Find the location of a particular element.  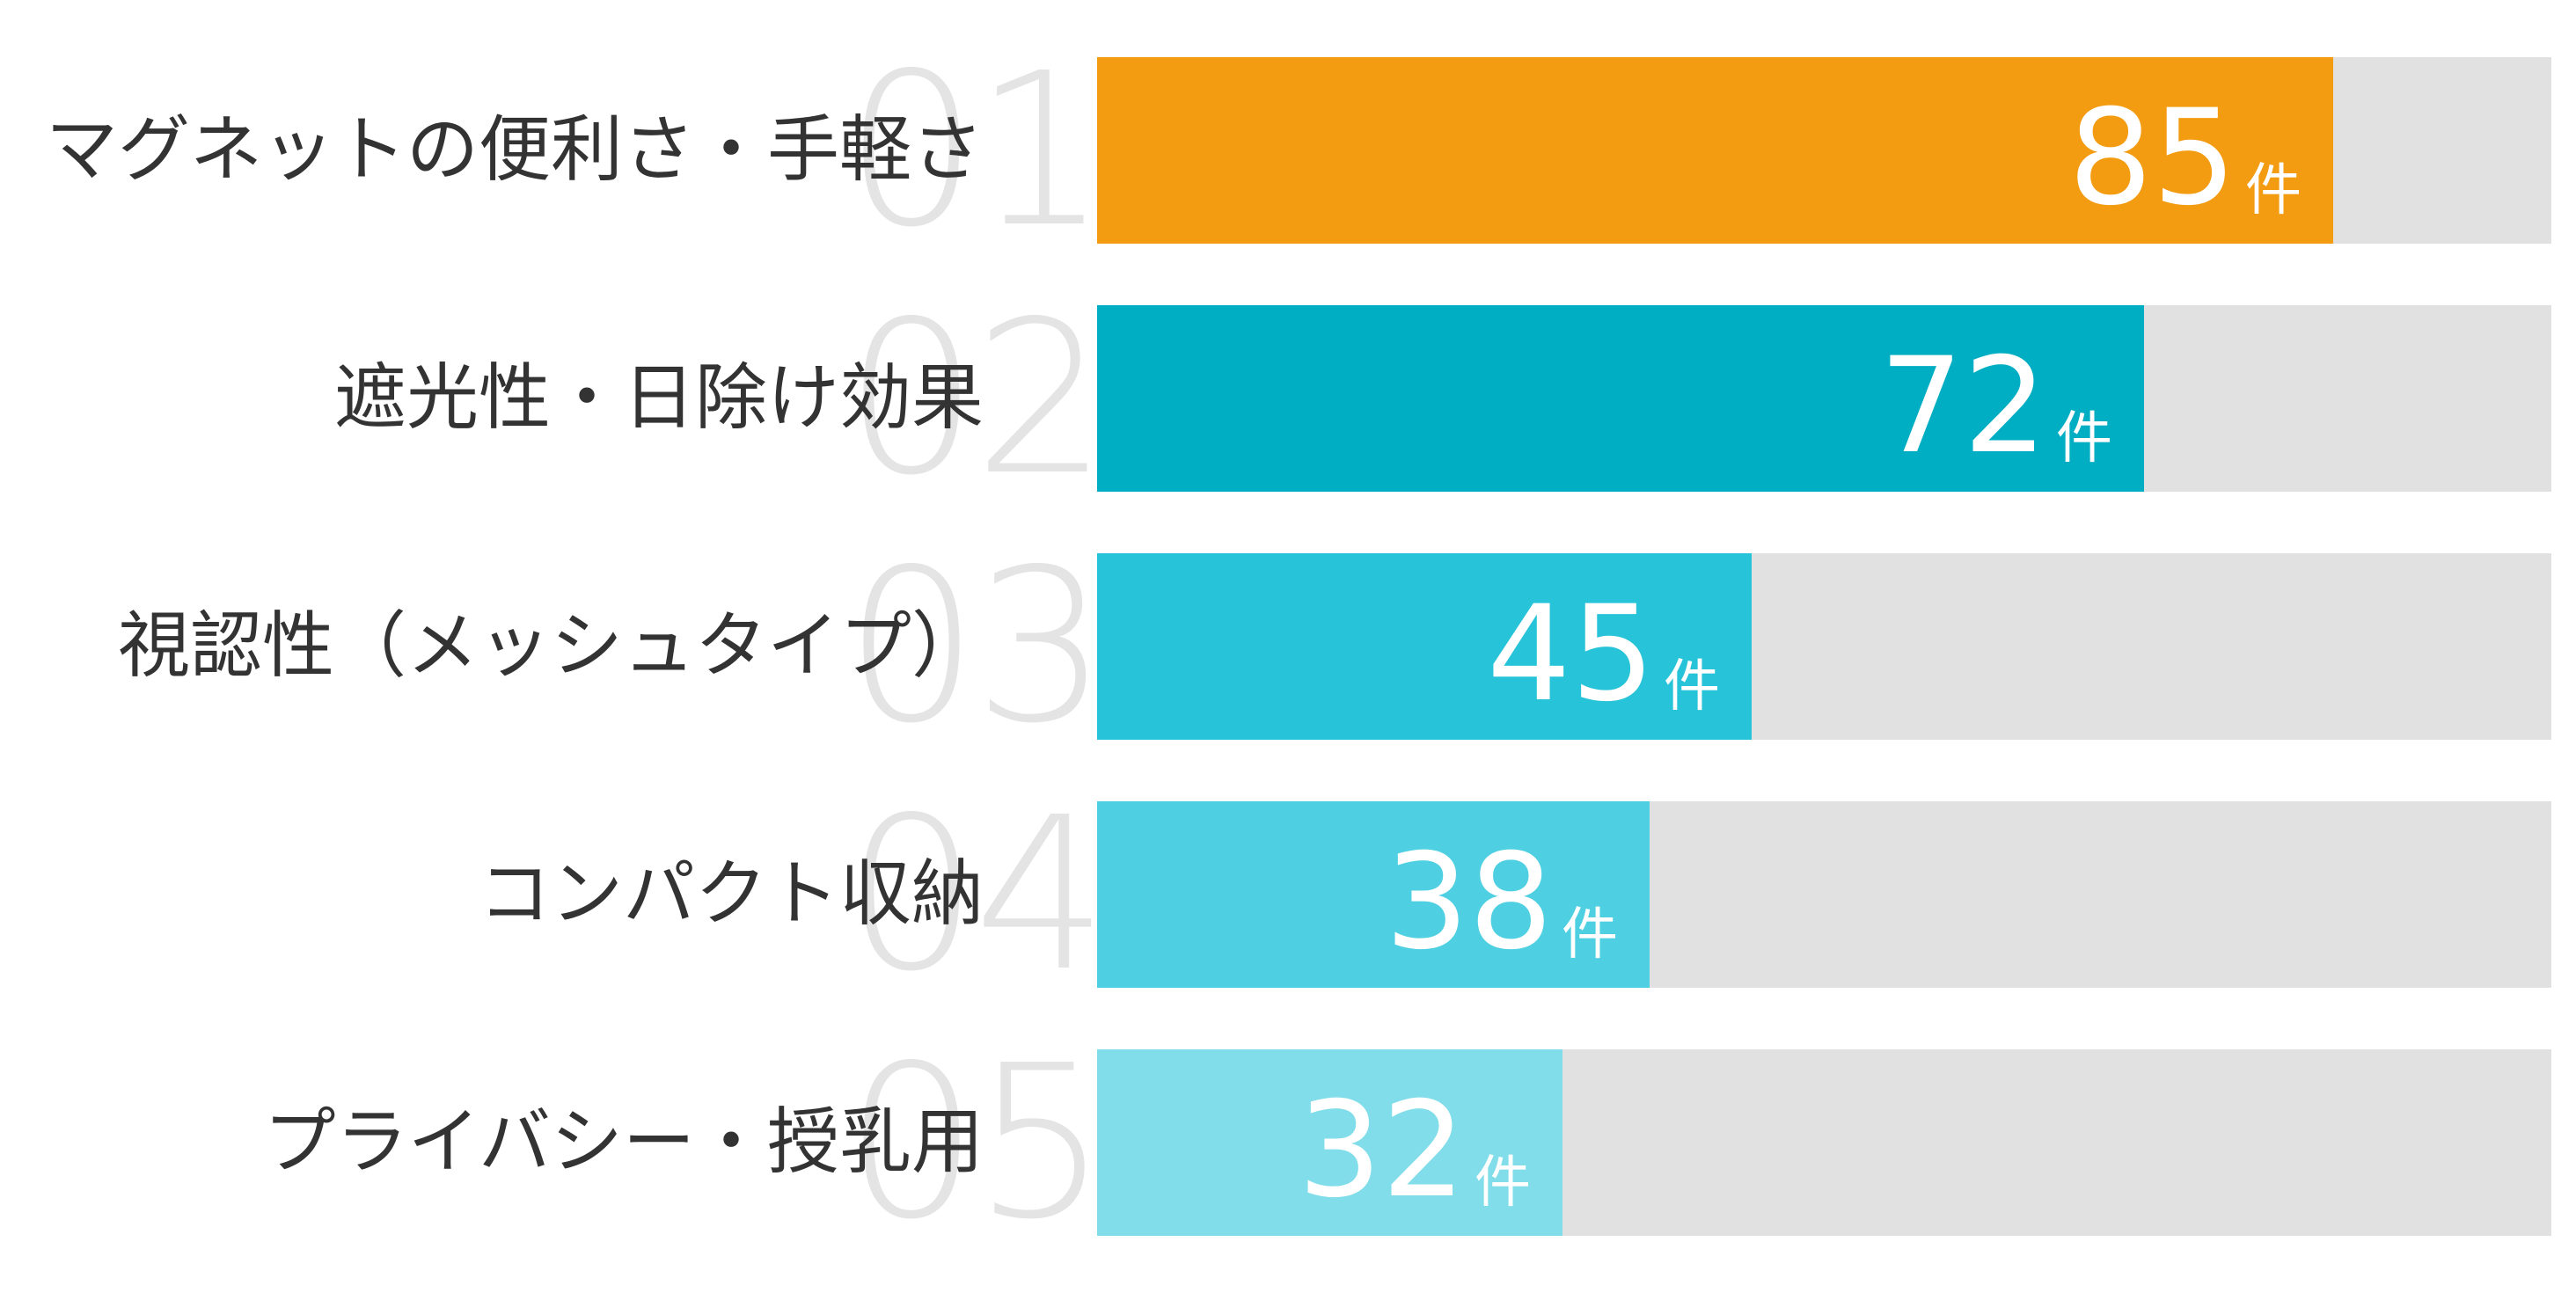

bar-track: 72 件 is located at coordinates (1824, 398).